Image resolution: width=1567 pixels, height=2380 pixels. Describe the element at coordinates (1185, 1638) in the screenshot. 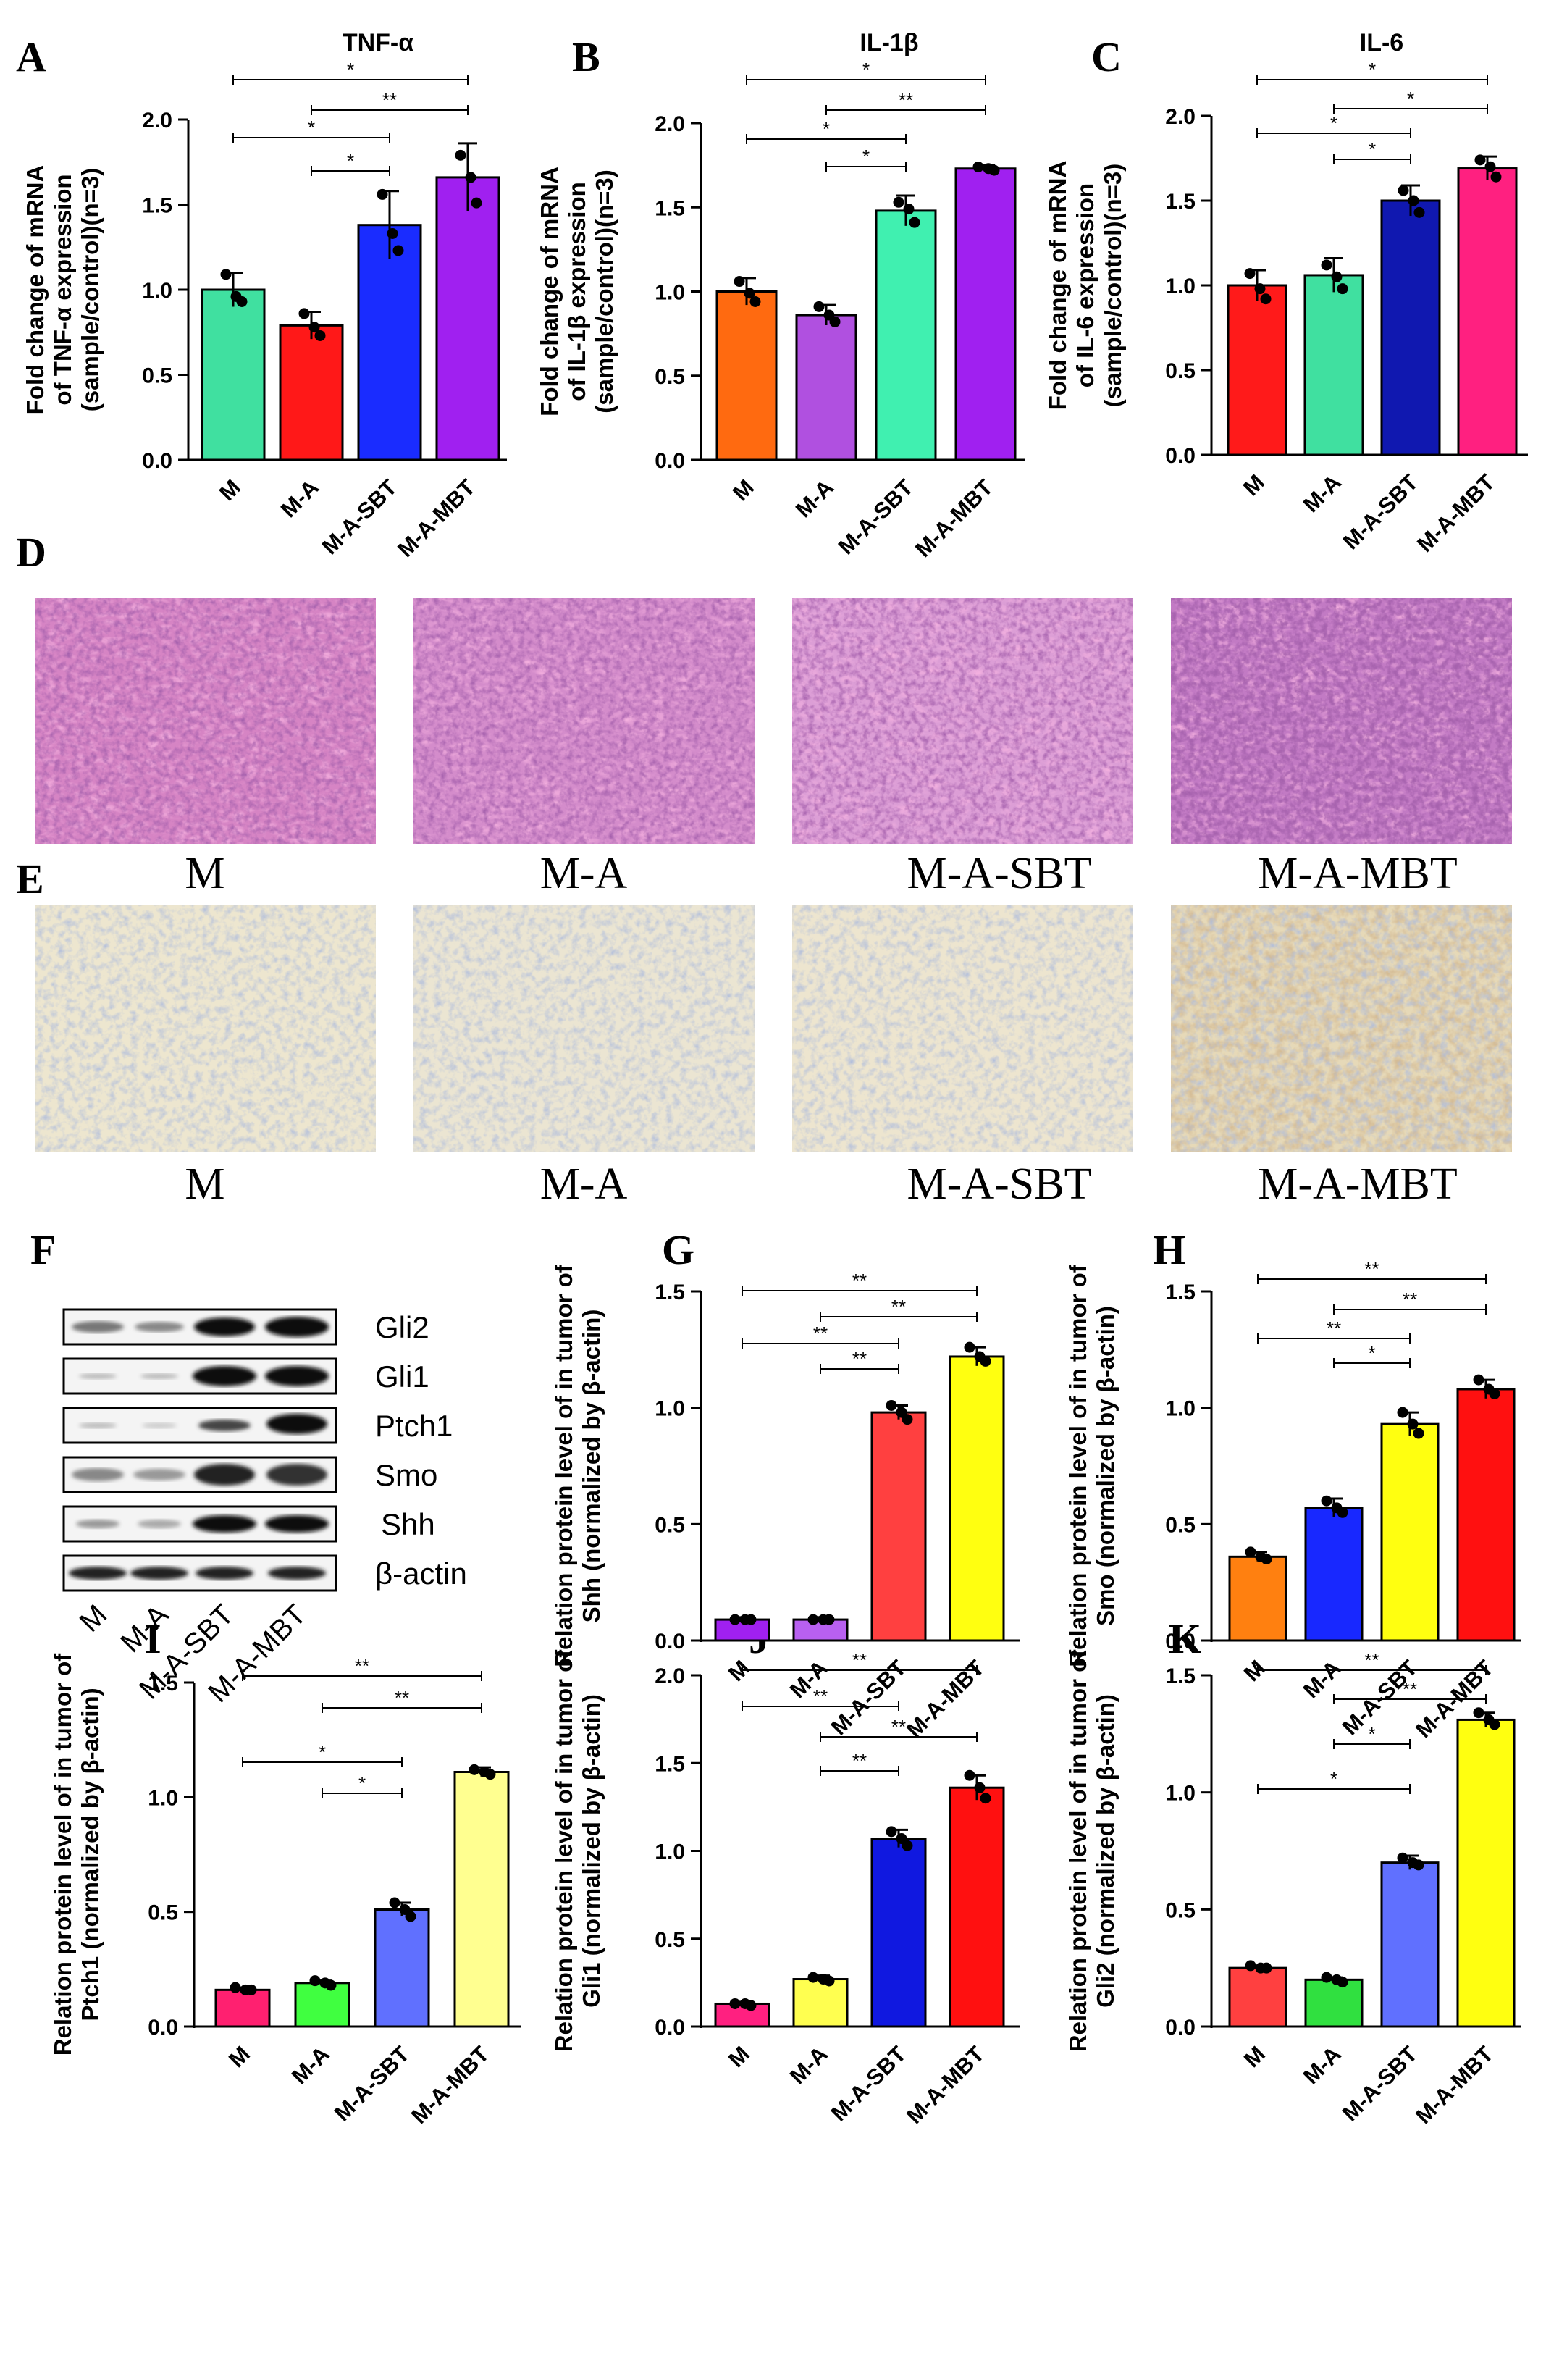

I see `panel-label-k: K` at that location.